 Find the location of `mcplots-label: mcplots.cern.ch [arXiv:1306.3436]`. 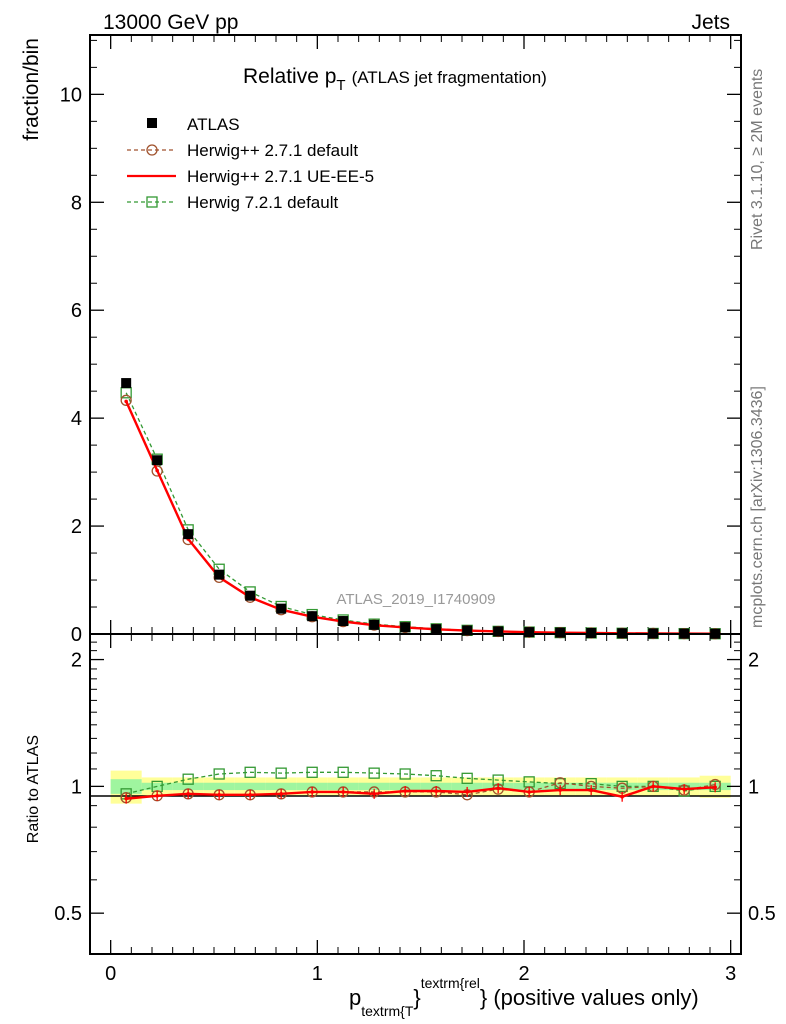

mcplots-label: mcplots.cern.ch [arXiv:1306.3436] is located at coordinates (757, 507).